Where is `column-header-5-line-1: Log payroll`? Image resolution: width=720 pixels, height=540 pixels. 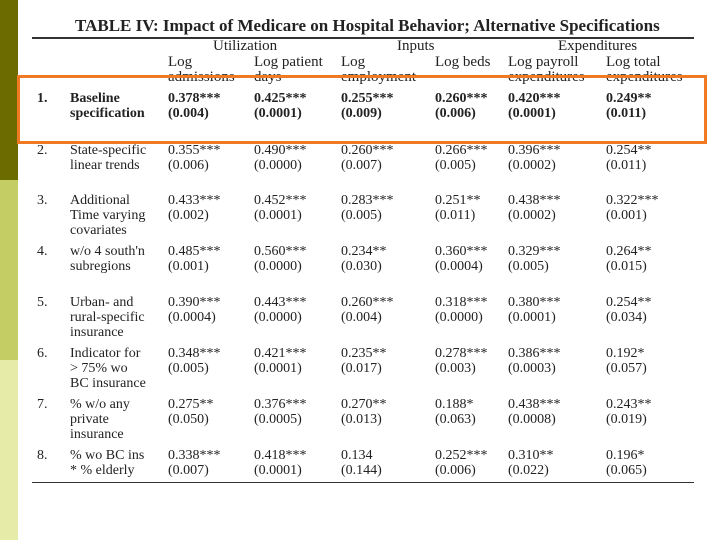
column-header-5-line-1: Log payroll is located at coordinates (543, 62).